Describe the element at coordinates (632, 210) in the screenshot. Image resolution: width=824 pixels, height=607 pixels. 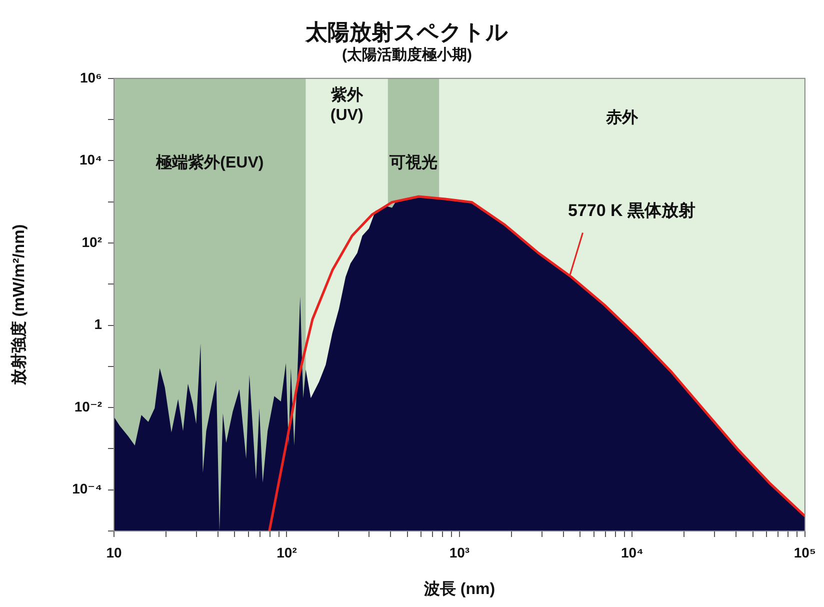
I see `annotation: 5770 K 黒体放射` at that location.